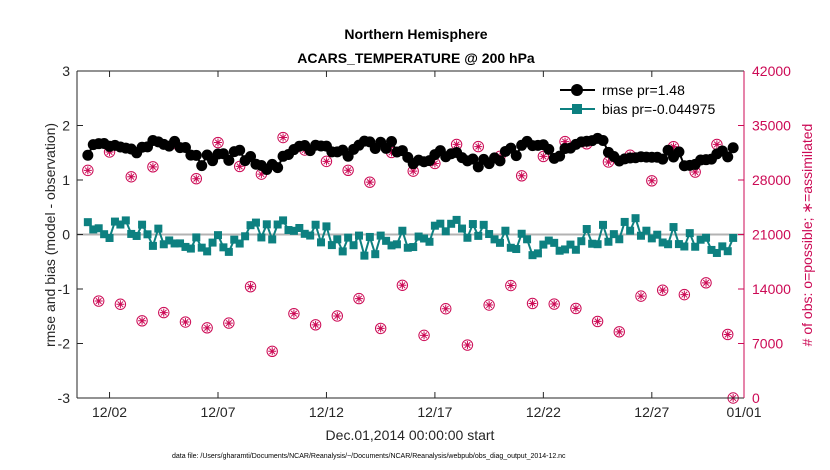 This screenshot has height=470, width=830. I want to click on x-tick-label: 12/22, so click(543, 412).